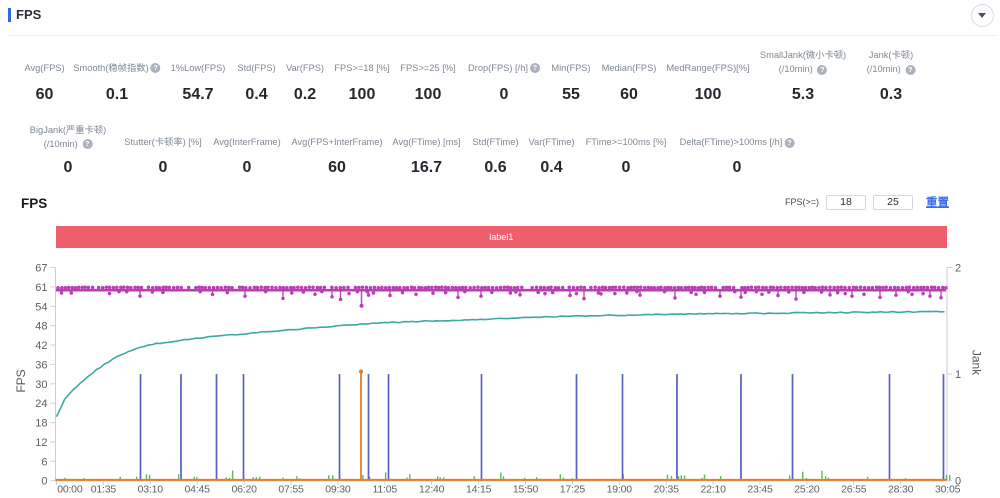 This screenshot has width=1000, height=498. I want to click on svg-text: 1, so click(958, 375).